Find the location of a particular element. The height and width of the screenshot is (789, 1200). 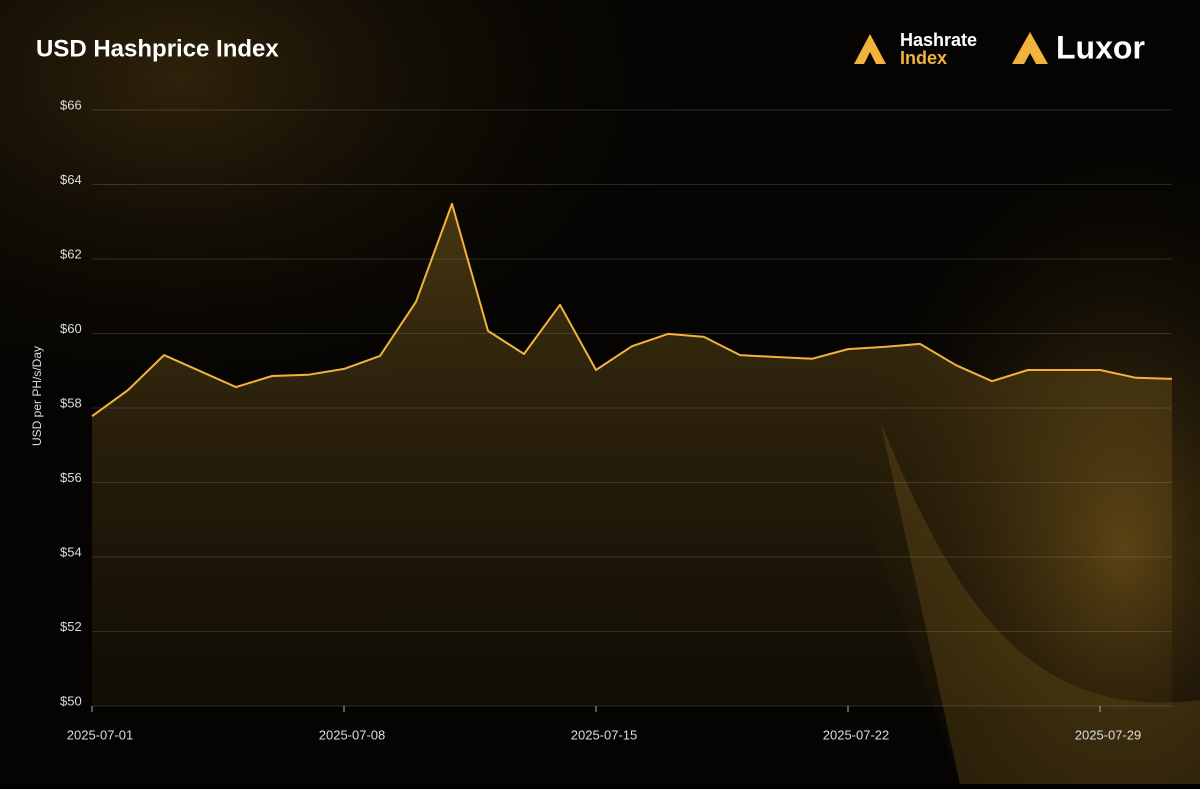

logo-text: Index is located at coordinates (923, 58).